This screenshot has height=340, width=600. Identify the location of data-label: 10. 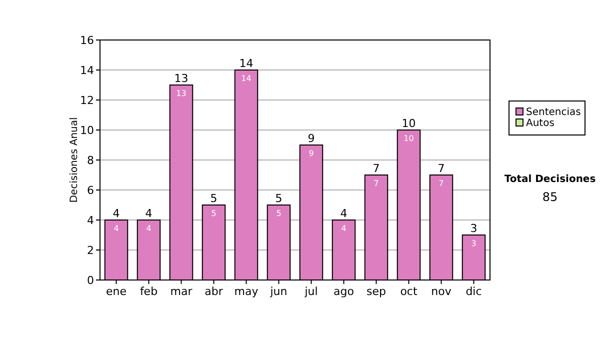
(409, 138).